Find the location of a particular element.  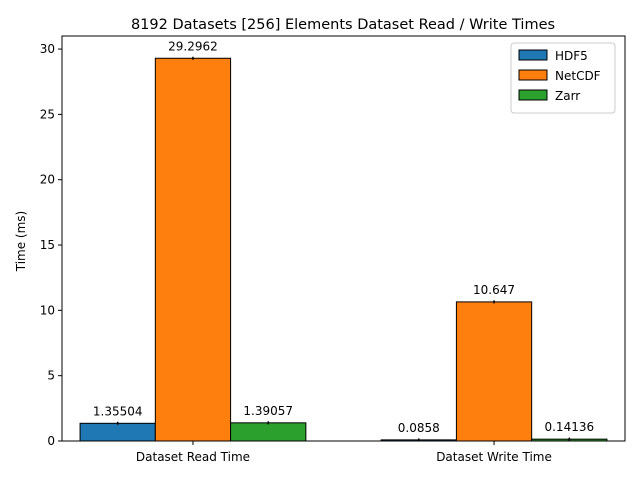

legend: HDF5 NetCDF Zarr is located at coordinates (563, 78).